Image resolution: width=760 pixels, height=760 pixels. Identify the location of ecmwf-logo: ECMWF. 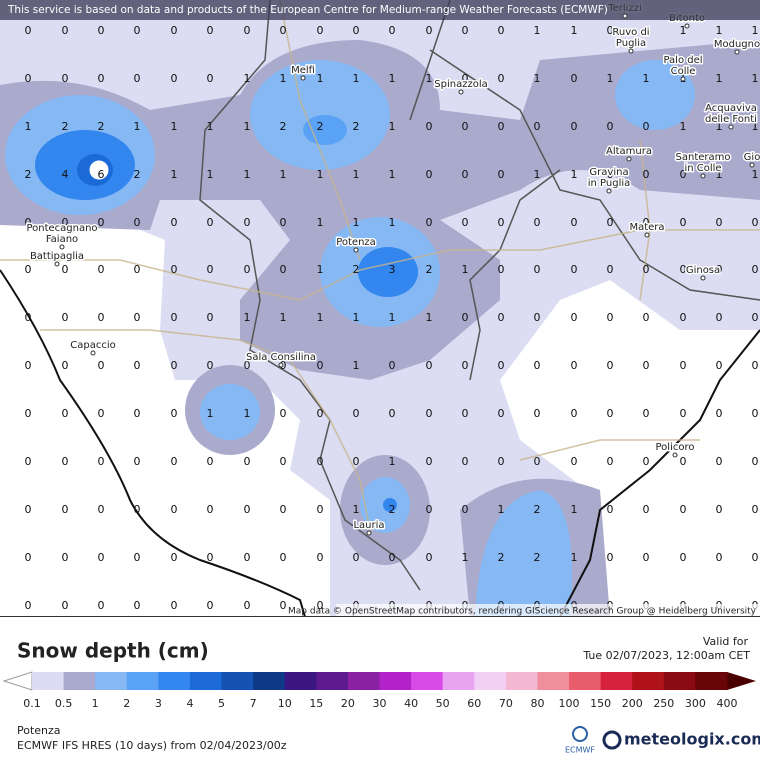
(580, 750).